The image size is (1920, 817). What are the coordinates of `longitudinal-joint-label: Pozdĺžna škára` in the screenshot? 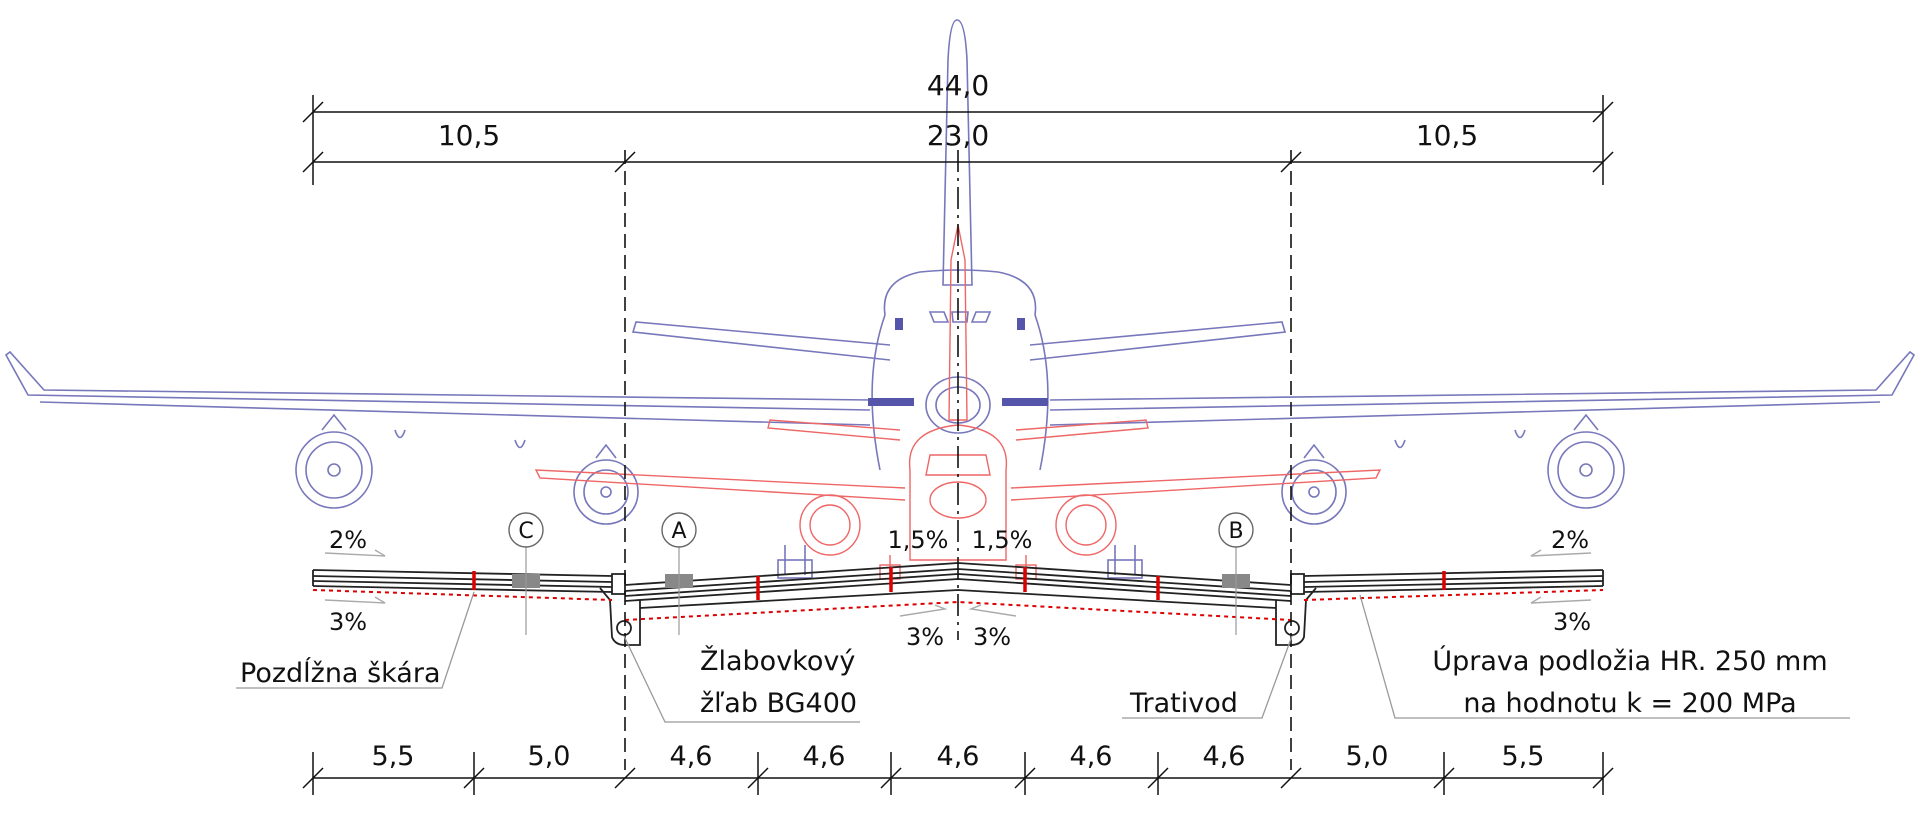 It's located at (340, 673).